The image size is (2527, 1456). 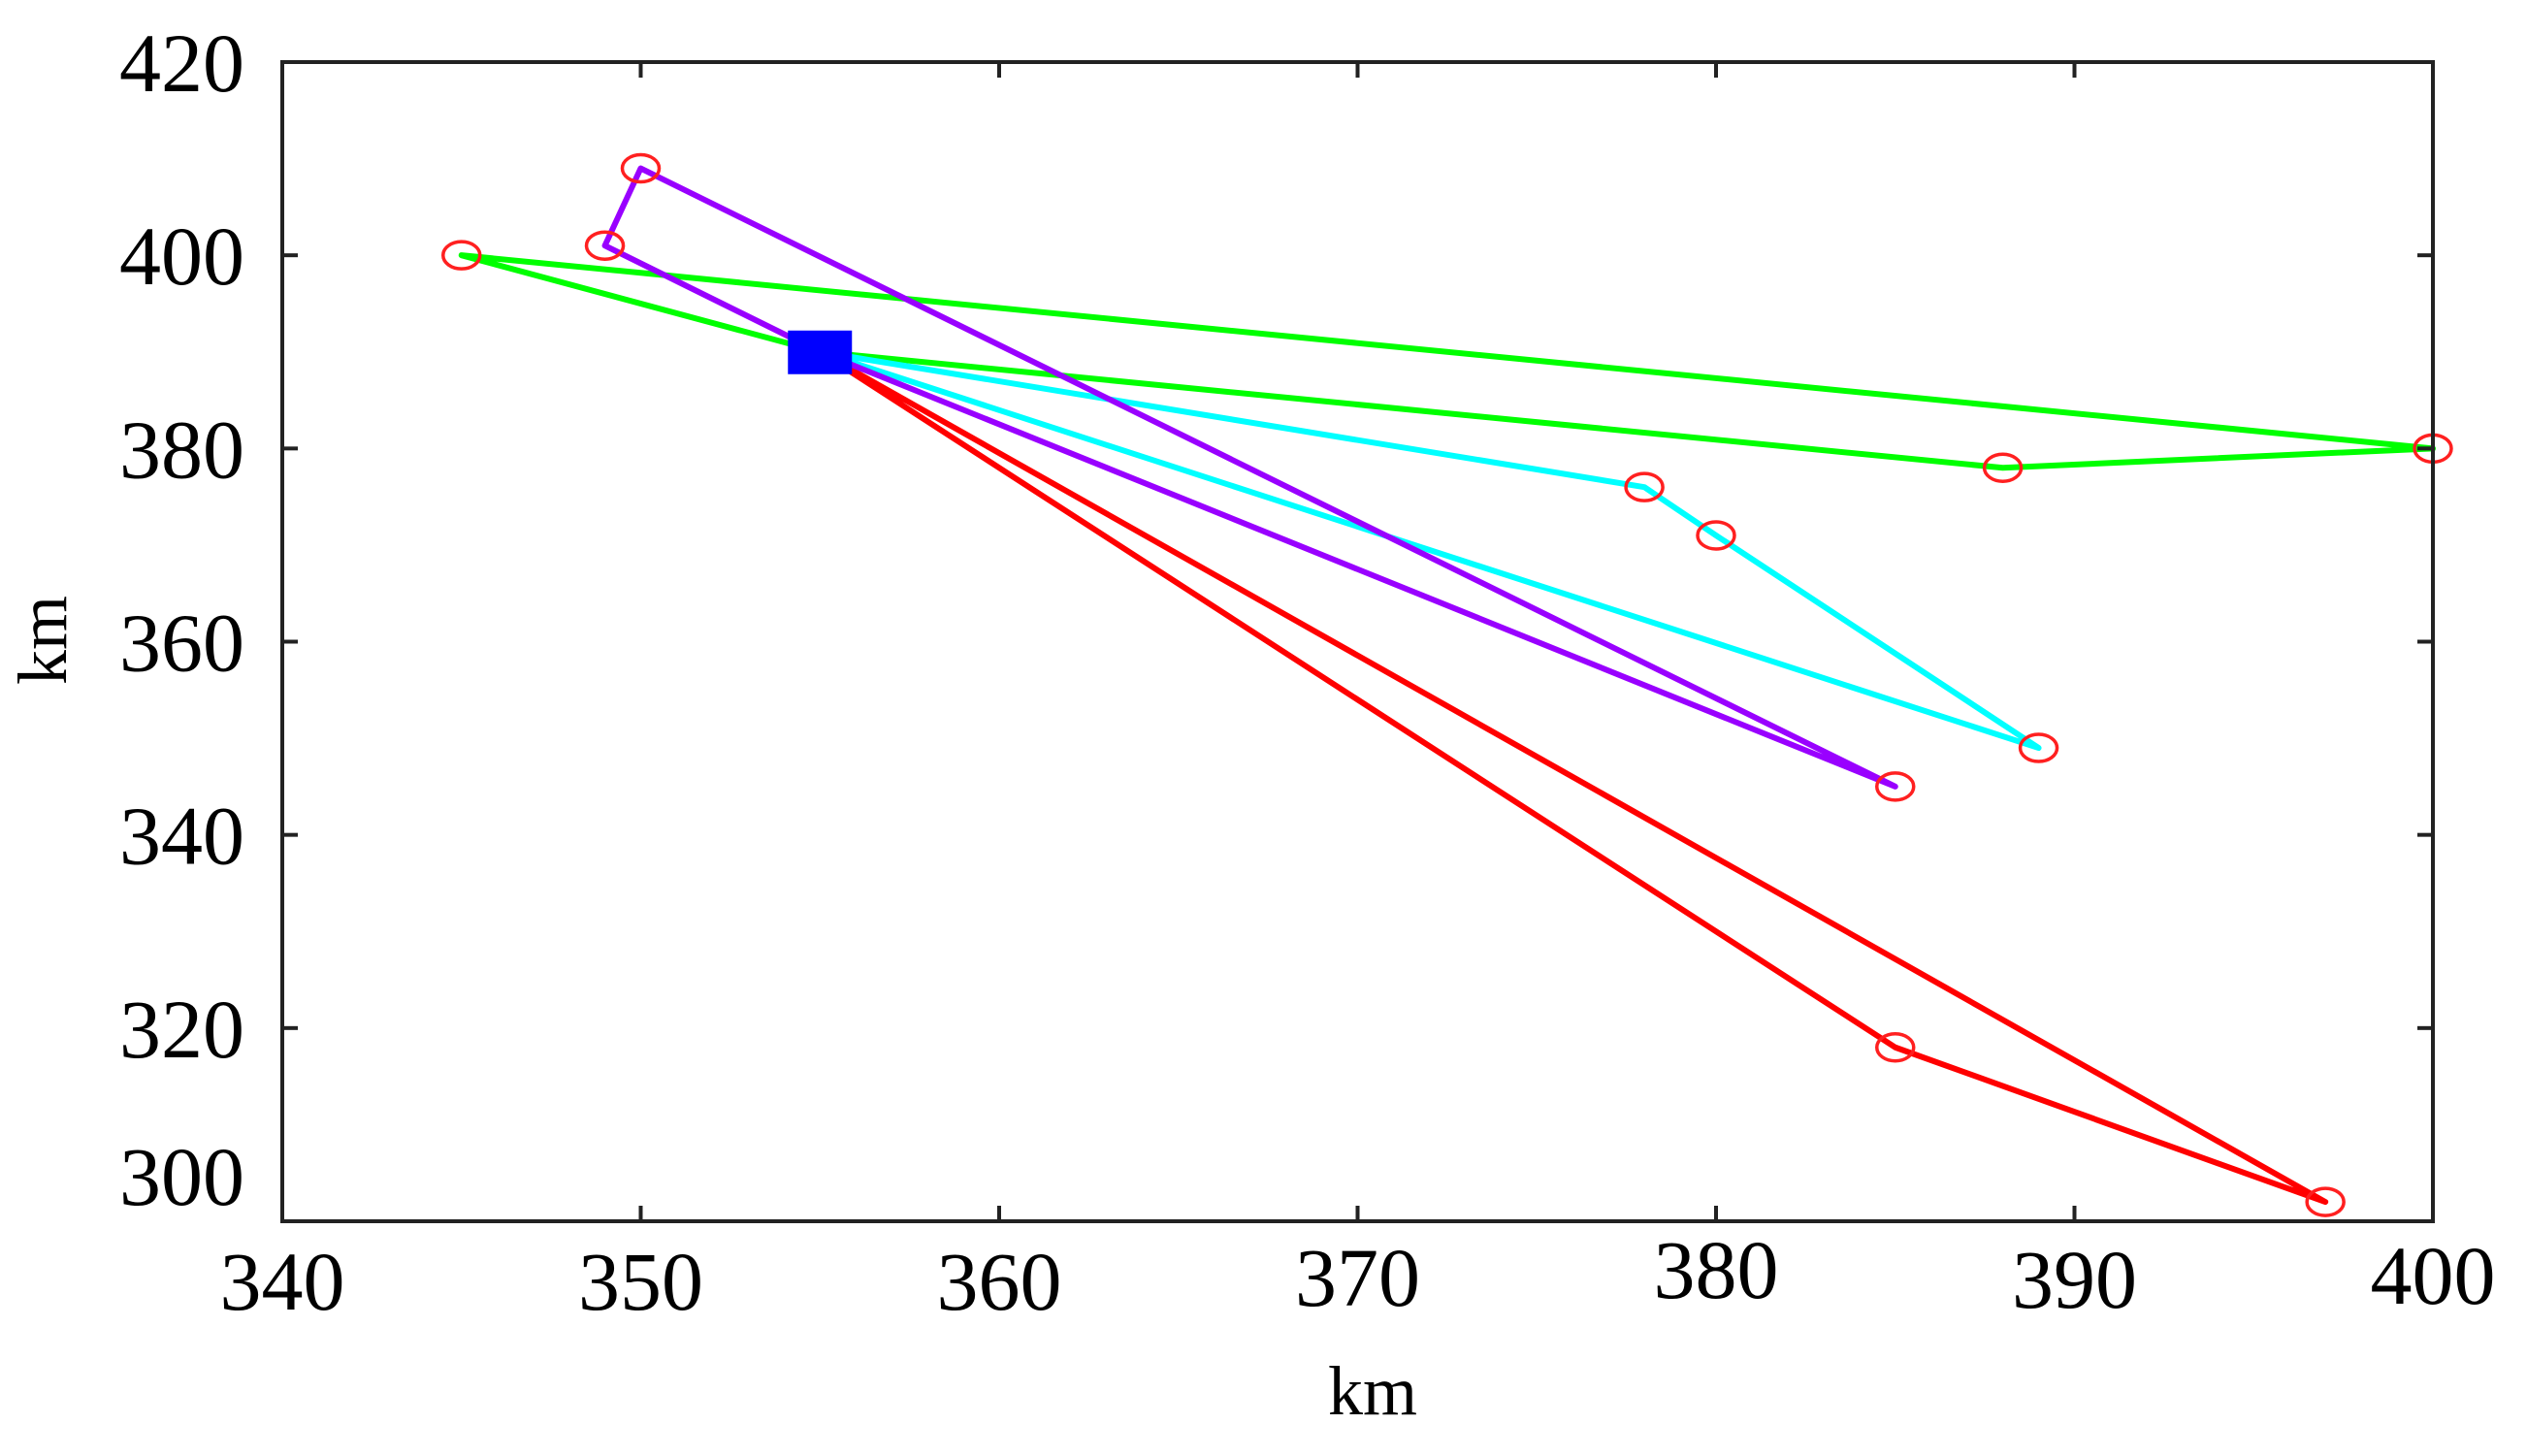 I want to click on y-tick-label: 360, so click(x=181, y=643).